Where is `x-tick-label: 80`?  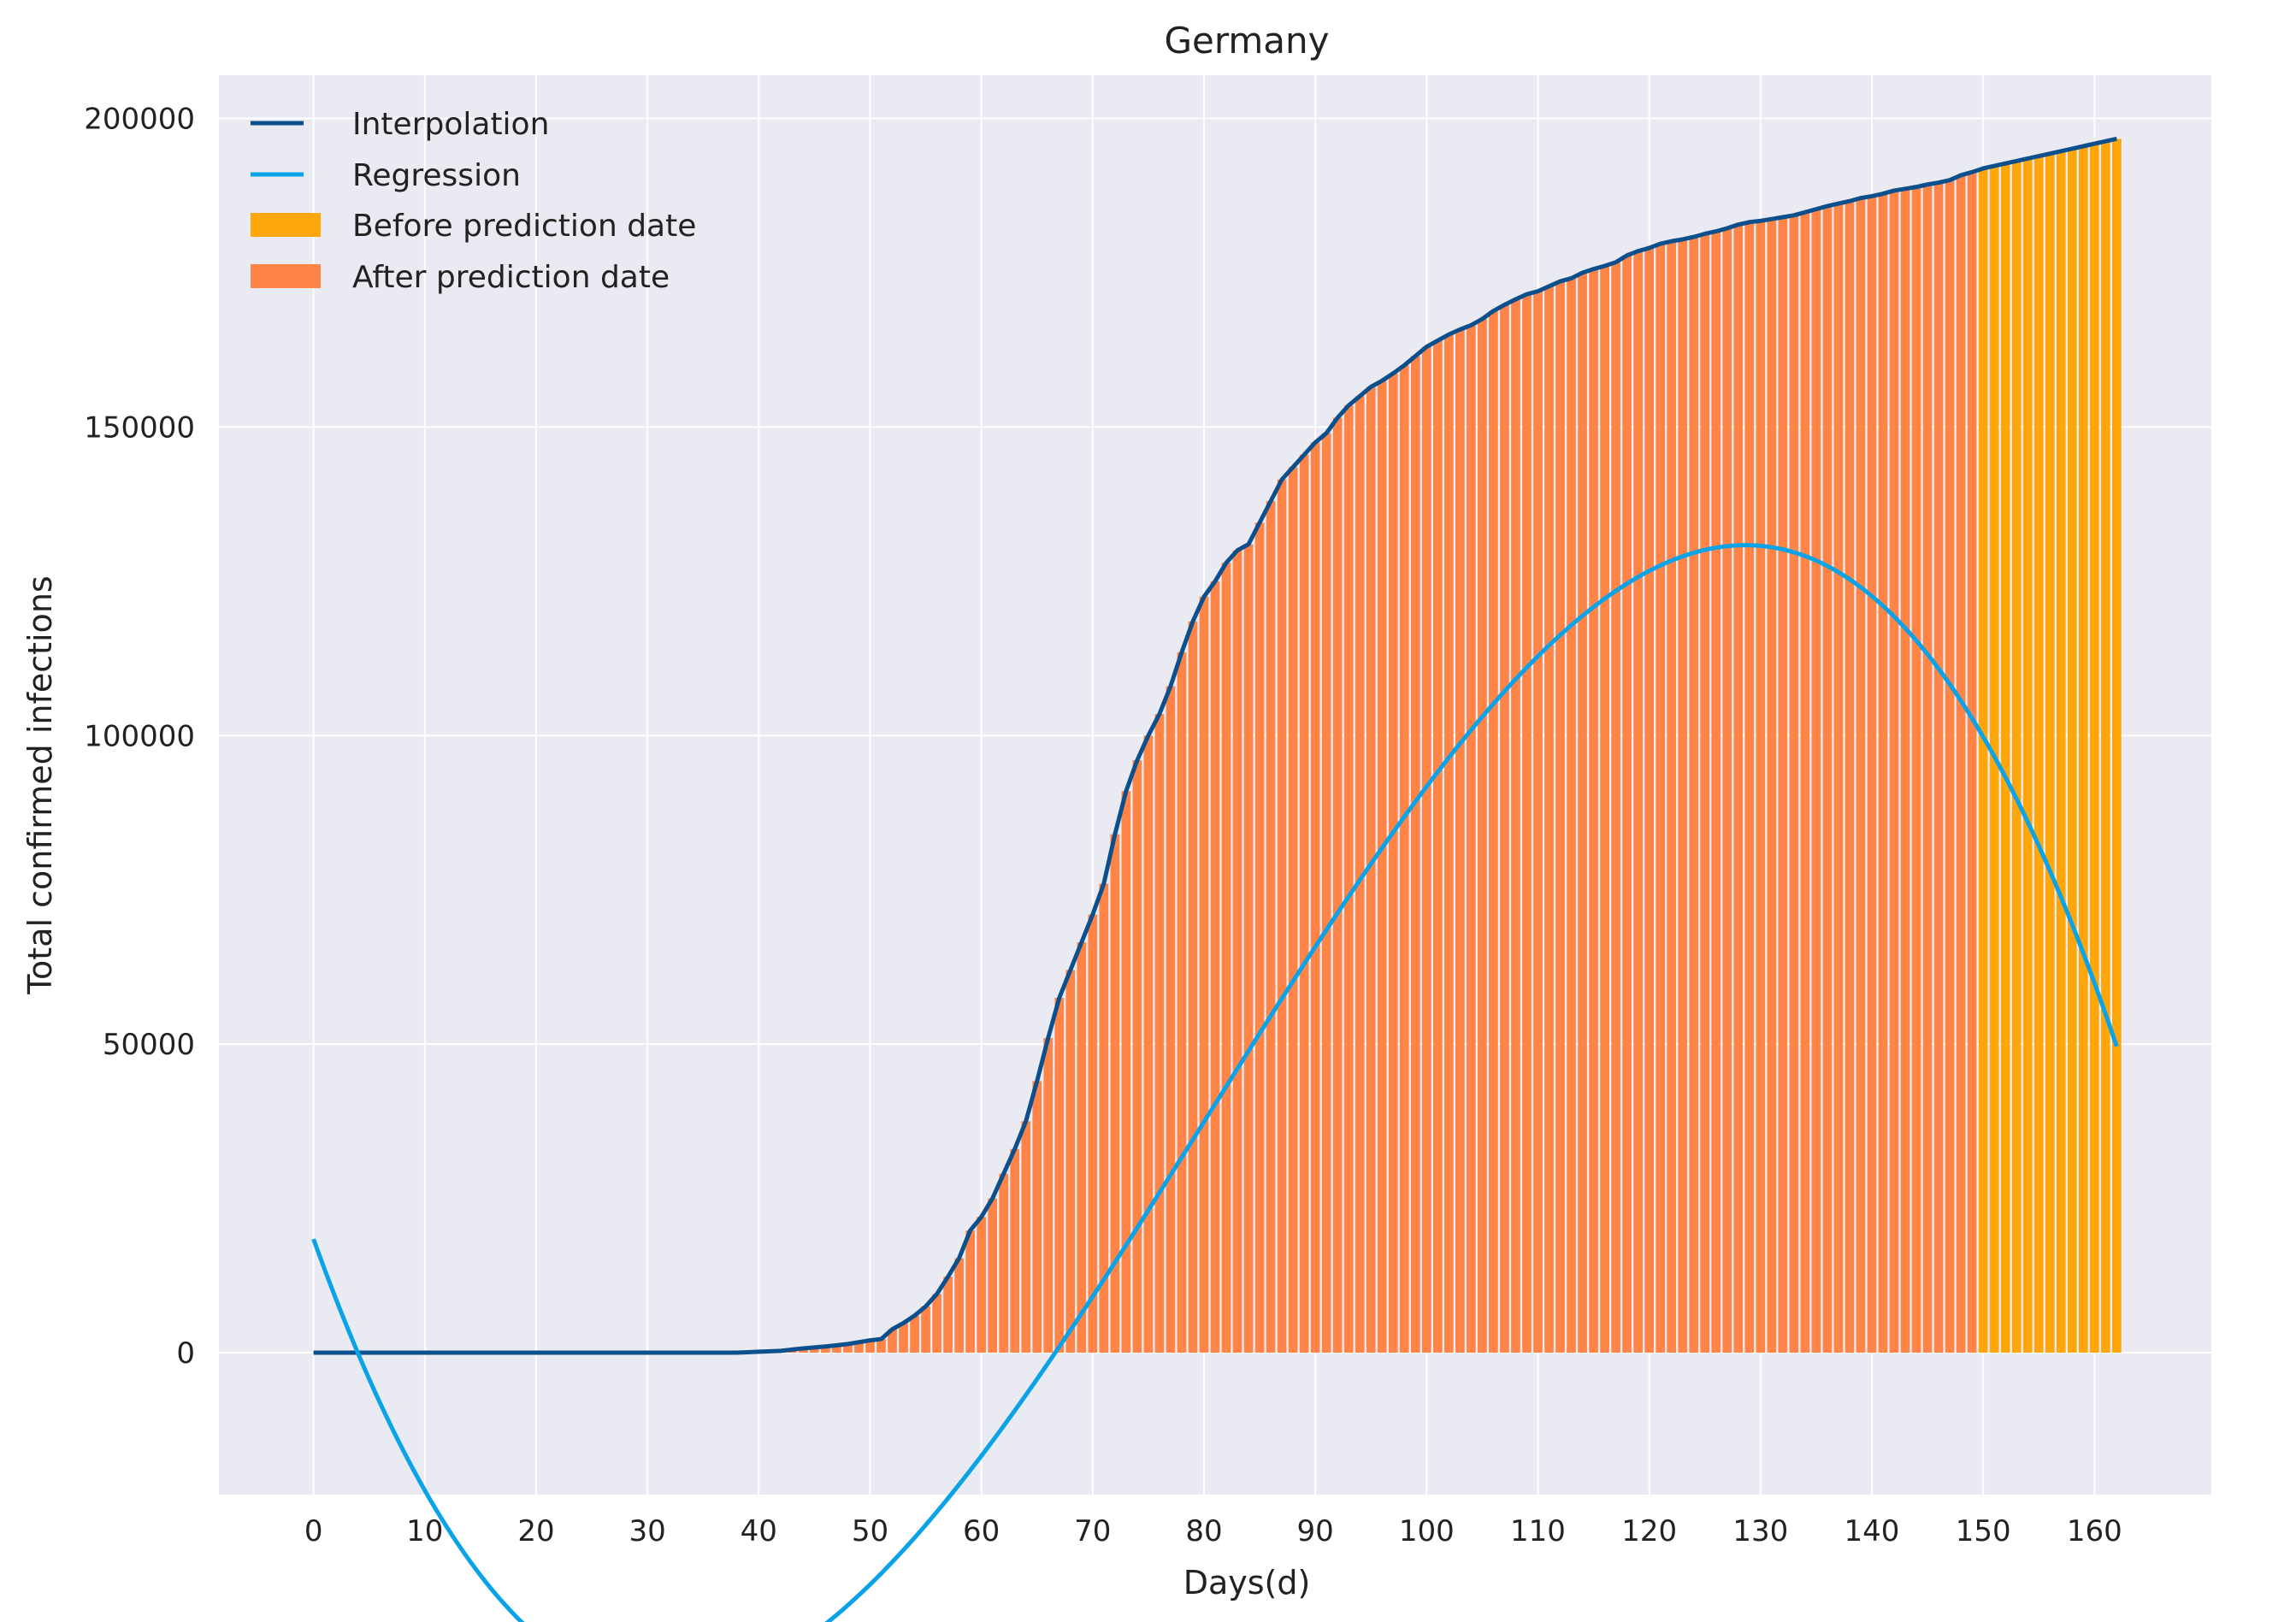 x-tick-label: 80 is located at coordinates (1203, 1531).